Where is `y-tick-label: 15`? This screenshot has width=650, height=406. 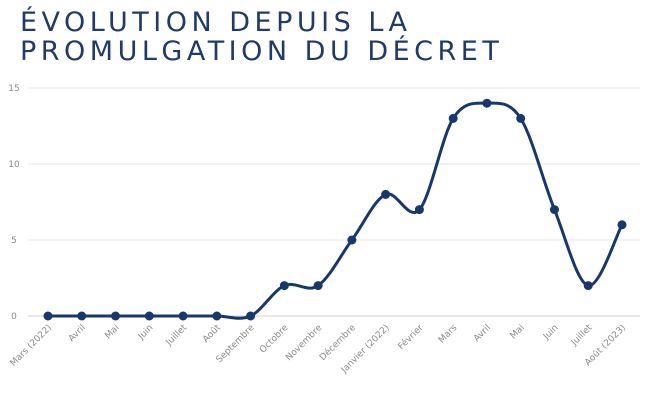
y-tick-label: 15 is located at coordinates (13, 89).